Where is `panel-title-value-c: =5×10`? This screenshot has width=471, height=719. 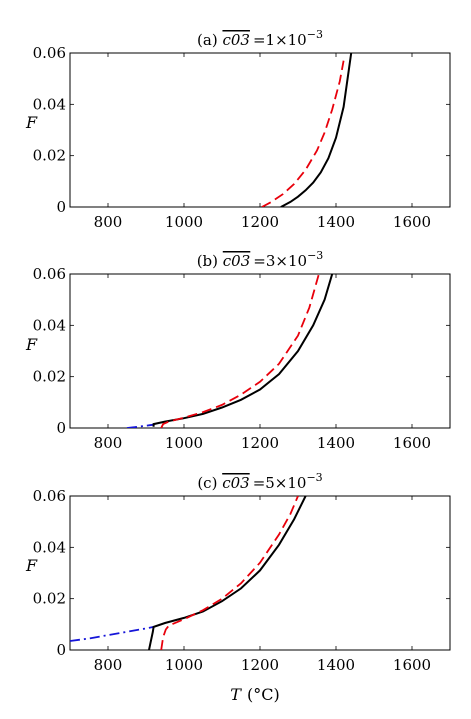 panel-title-value-c: =5×10 is located at coordinates (280, 483).